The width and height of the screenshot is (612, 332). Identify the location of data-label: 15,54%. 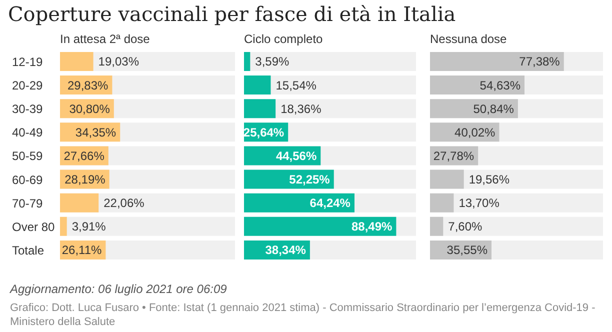
(296, 85).